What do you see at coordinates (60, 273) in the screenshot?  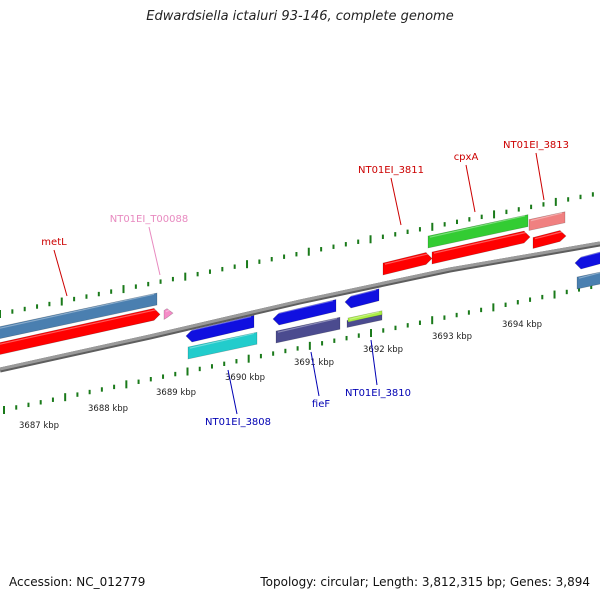 I see `gene-label-leader-metl` at bounding box center [60, 273].